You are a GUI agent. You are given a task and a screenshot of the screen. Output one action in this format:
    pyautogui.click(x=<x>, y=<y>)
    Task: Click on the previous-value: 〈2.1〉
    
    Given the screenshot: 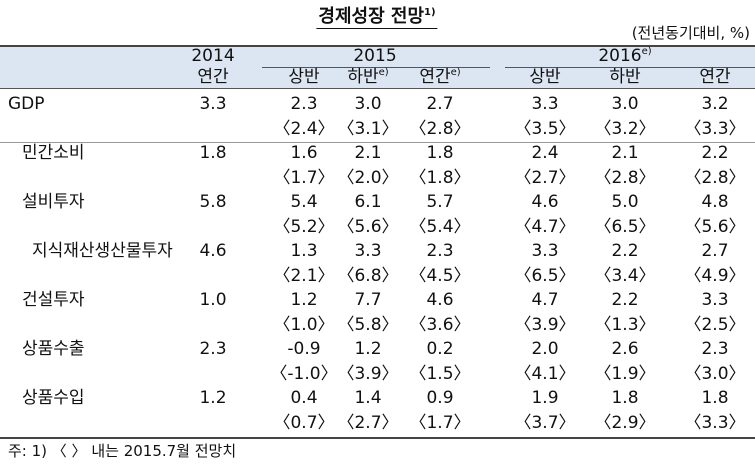 What is the action you would take?
    pyautogui.click(x=303, y=276)
    